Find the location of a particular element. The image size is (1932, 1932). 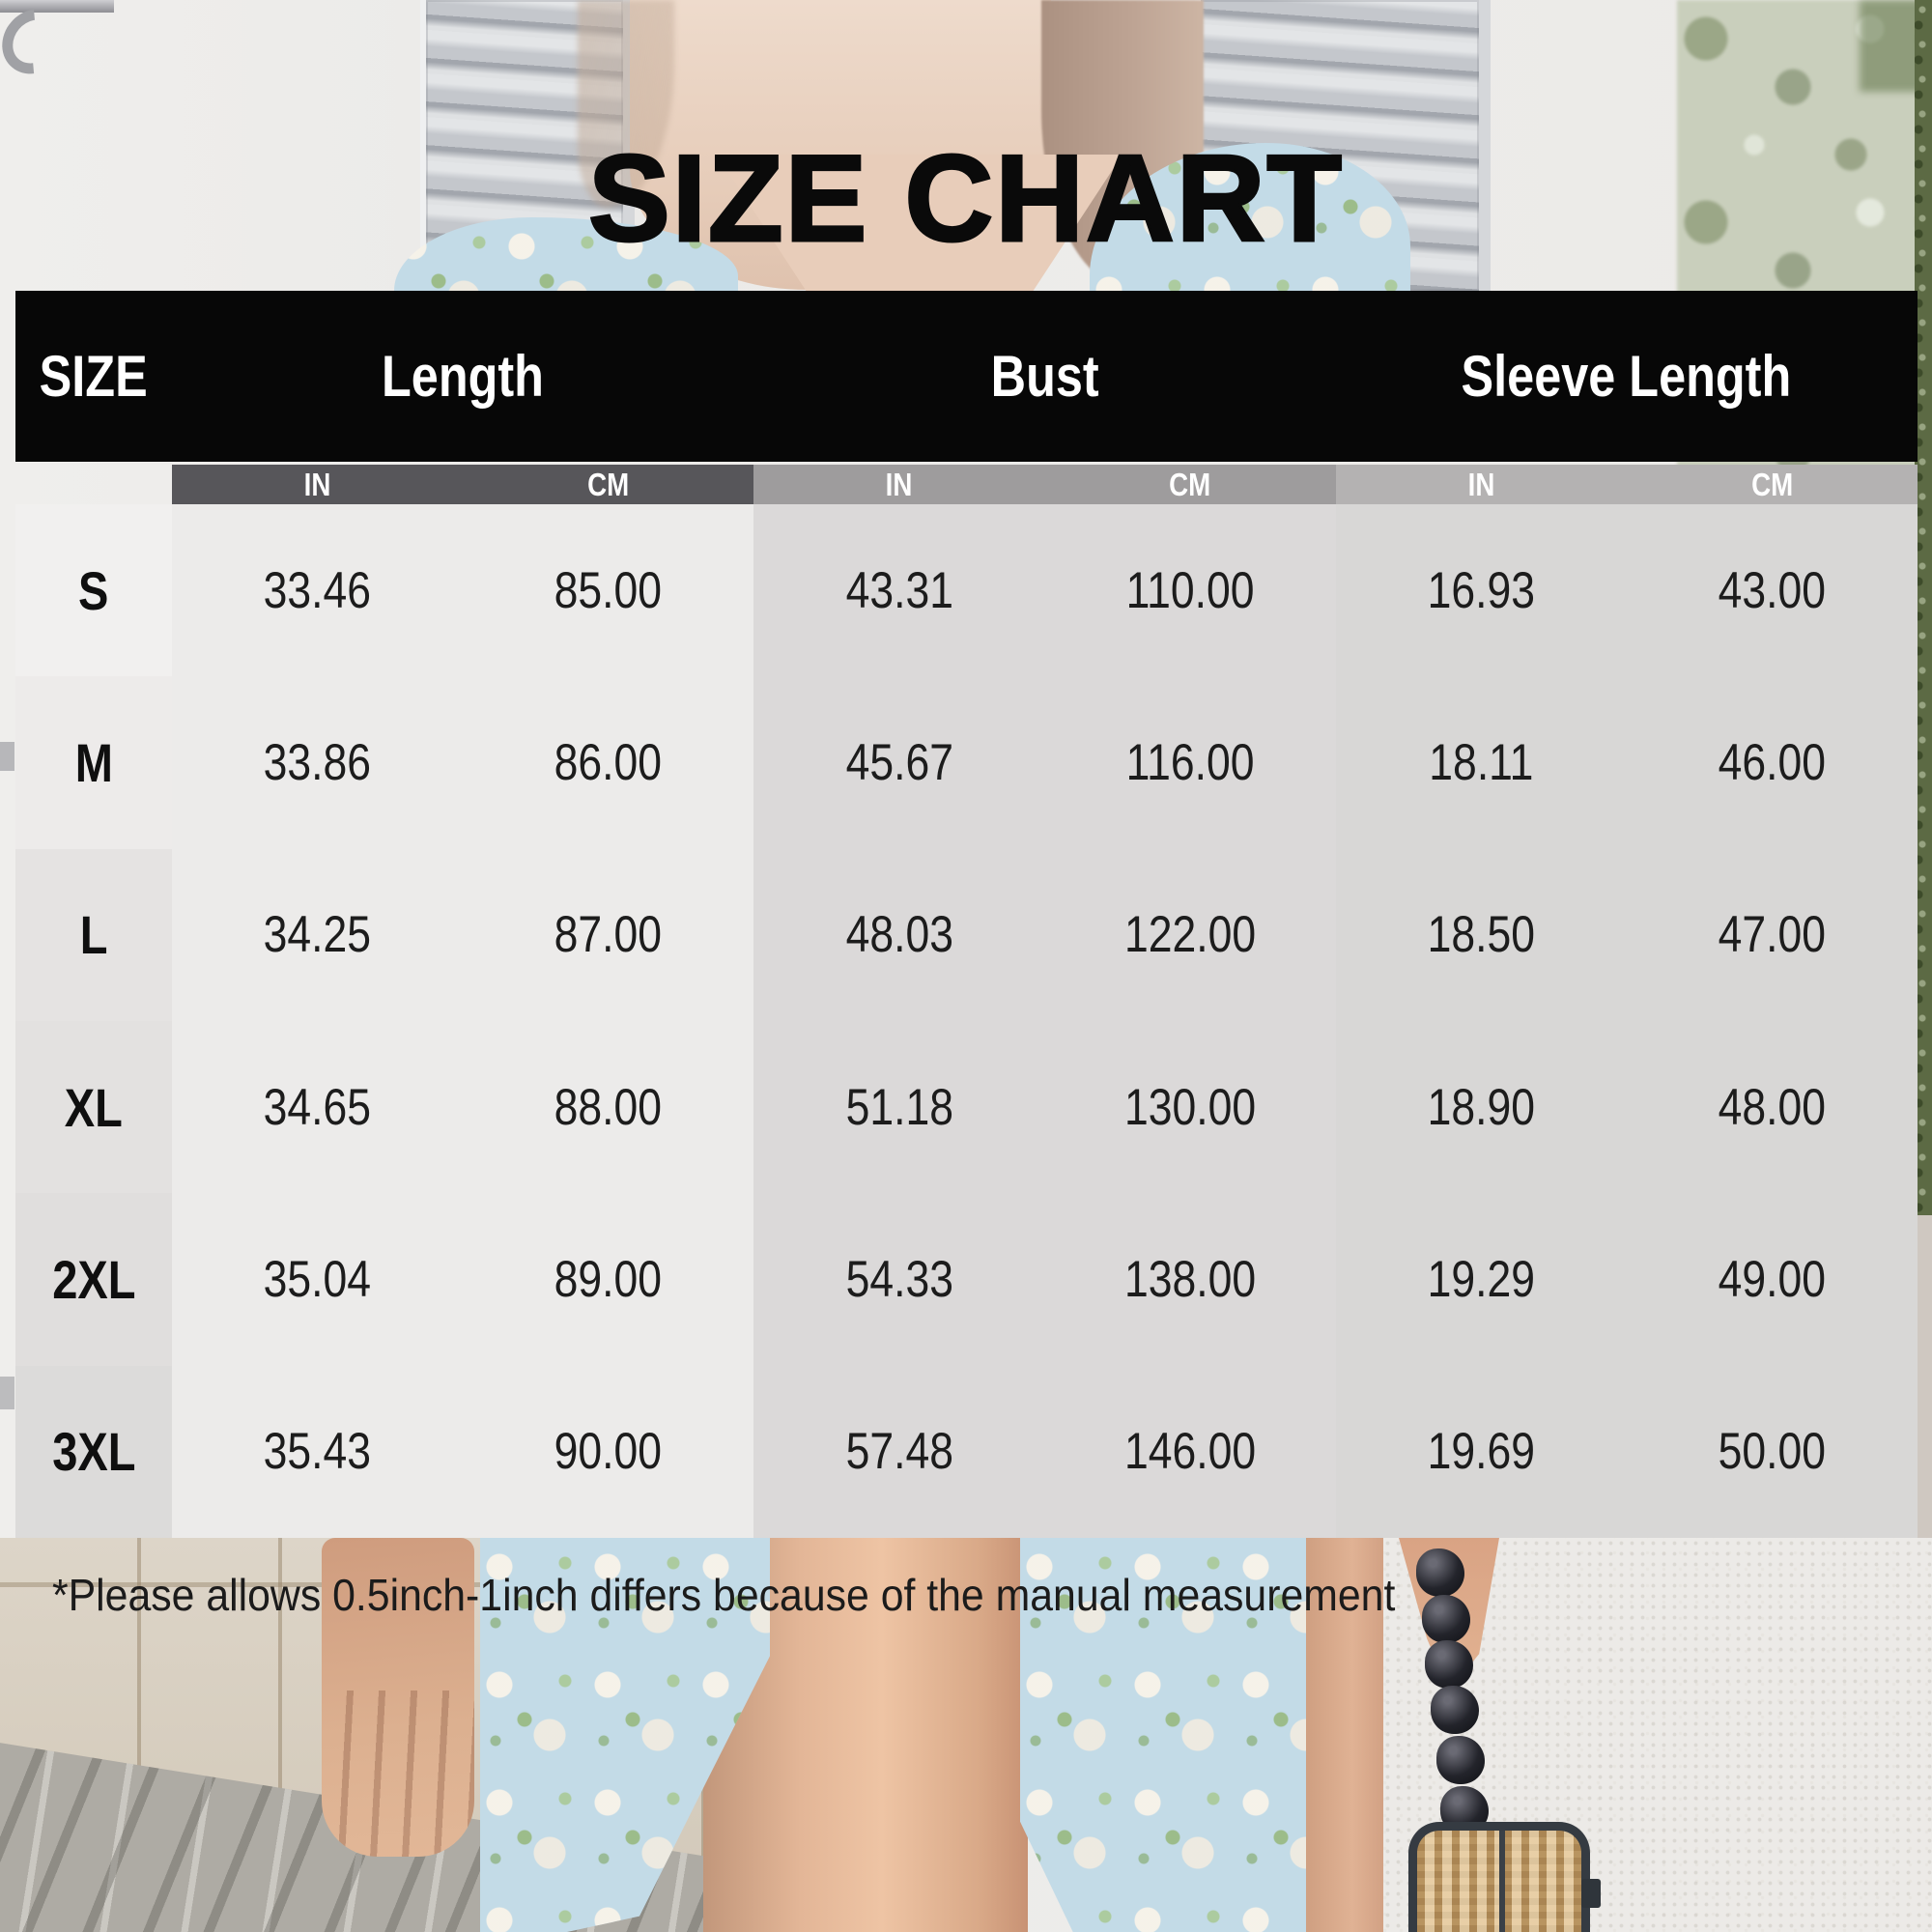

bust-cm-value: 122.00 is located at coordinates (1190, 934).